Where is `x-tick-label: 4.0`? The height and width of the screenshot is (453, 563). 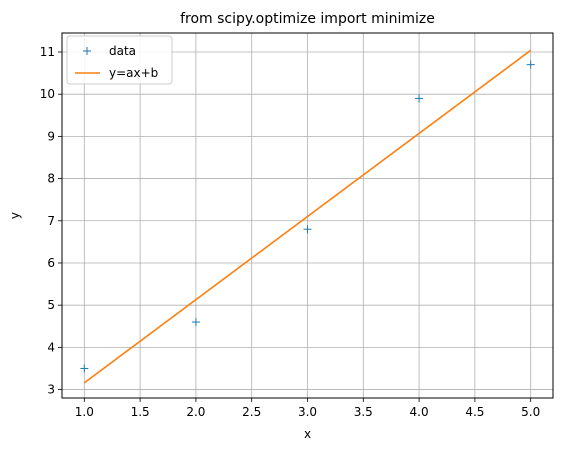 x-tick-label: 4.0 is located at coordinates (419, 412).